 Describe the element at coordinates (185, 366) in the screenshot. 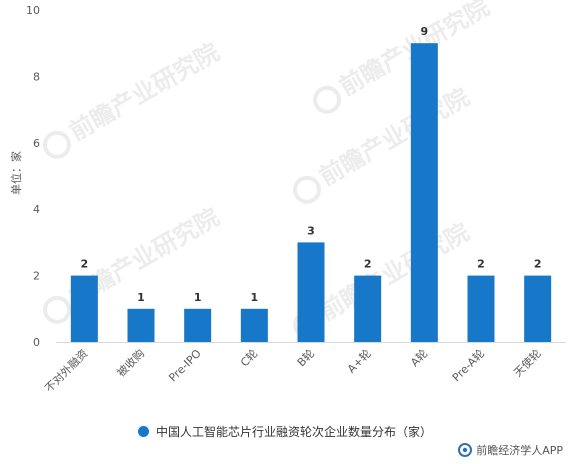

I see `x-tick-label: Pre-IPO` at that location.